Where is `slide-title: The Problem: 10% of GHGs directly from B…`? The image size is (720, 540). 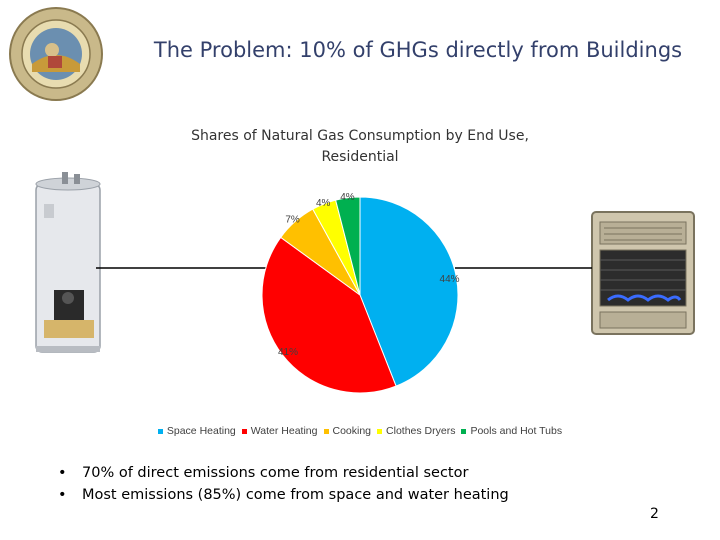
slide-title: The Problem: 10% of GHGs directly from B… is located at coordinates (418, 50).